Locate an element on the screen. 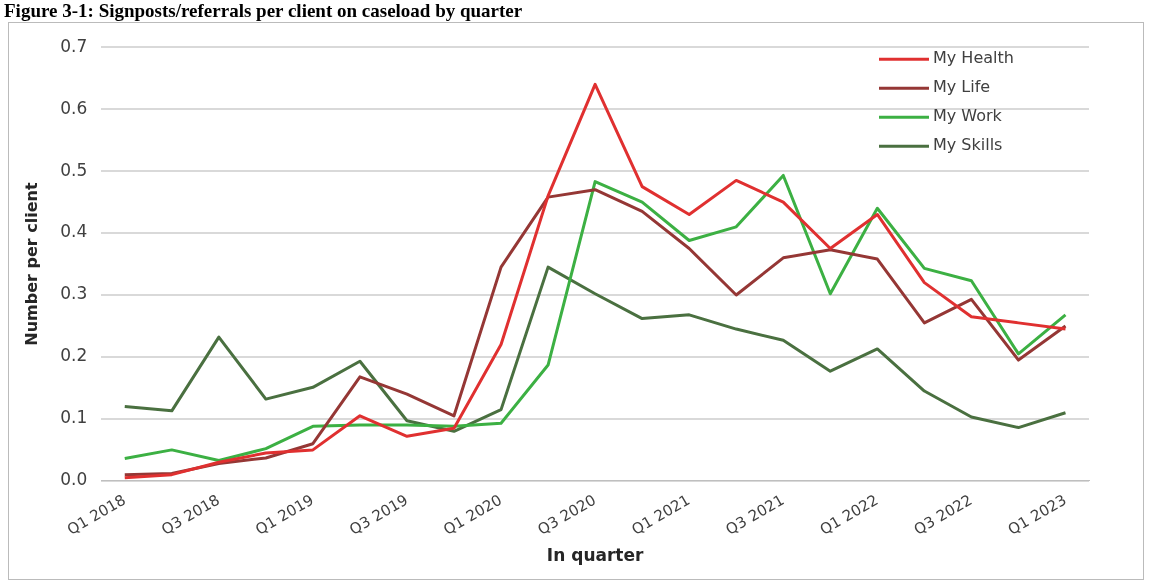  legend-label: My Health is located at coordinates (973, 58).